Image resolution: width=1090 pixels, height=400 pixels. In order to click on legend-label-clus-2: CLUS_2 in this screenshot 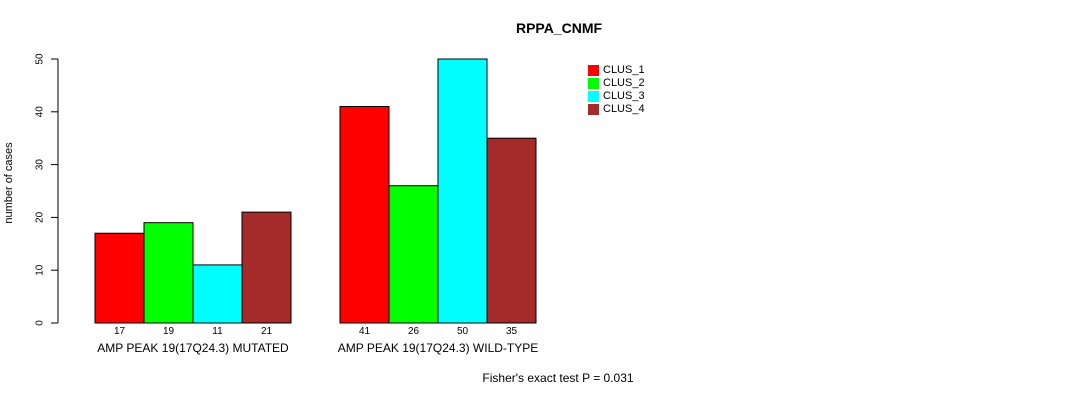, I will do `click(624, 83)`.